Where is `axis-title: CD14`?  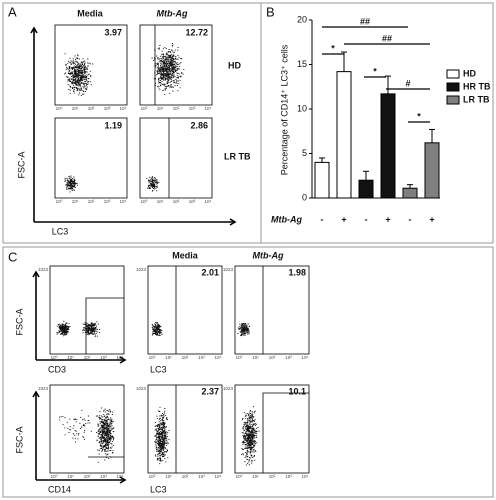 axis-title: CD14 is located at coordinates (59, 489).